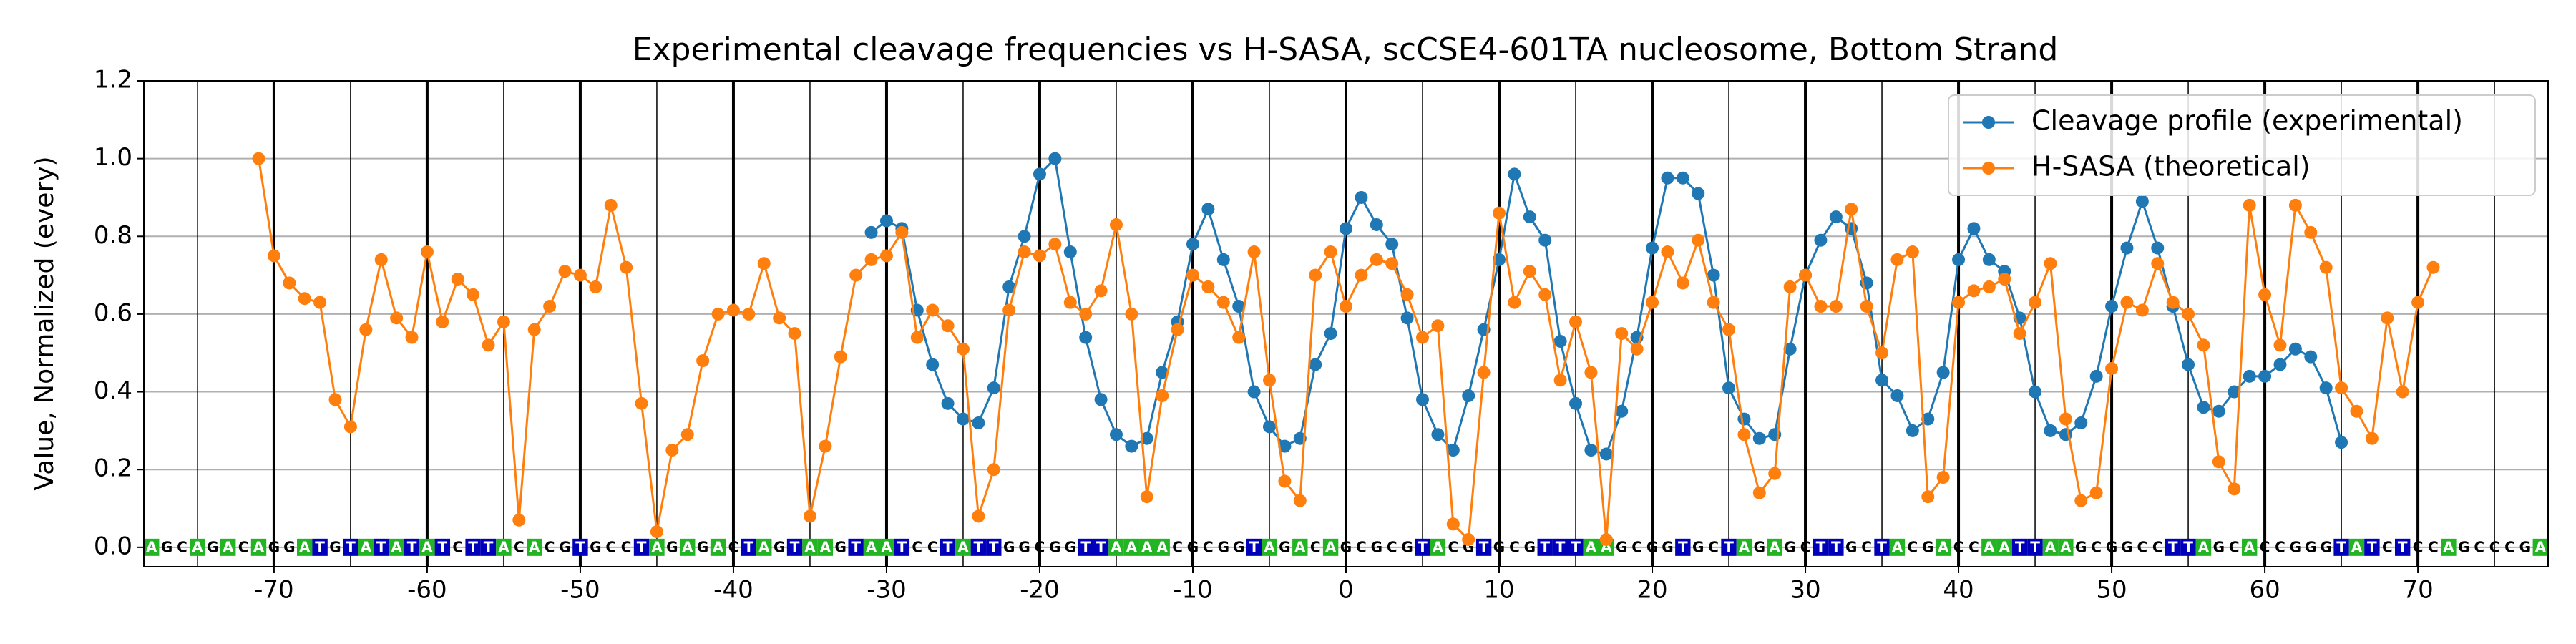 The width and height of the screenshot is (2576, 644). Describe the element at coordinates (1498, 590) in the screenshot. I see `x-tick-label: 10` at that location.